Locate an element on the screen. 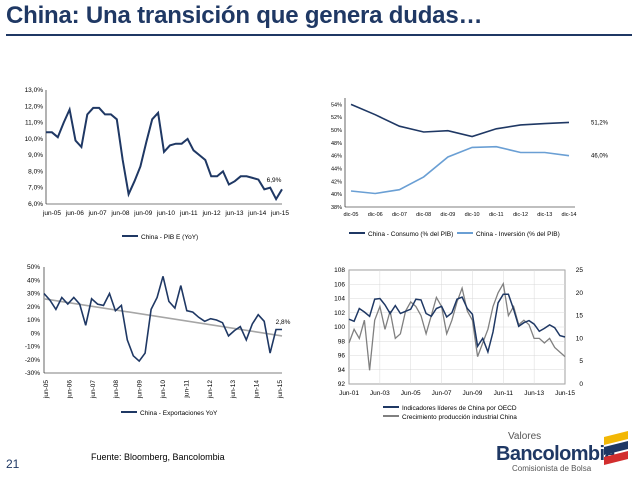 This screenshot has height=479, width=638. gdp-series-line is located at coordinates (164, 154).